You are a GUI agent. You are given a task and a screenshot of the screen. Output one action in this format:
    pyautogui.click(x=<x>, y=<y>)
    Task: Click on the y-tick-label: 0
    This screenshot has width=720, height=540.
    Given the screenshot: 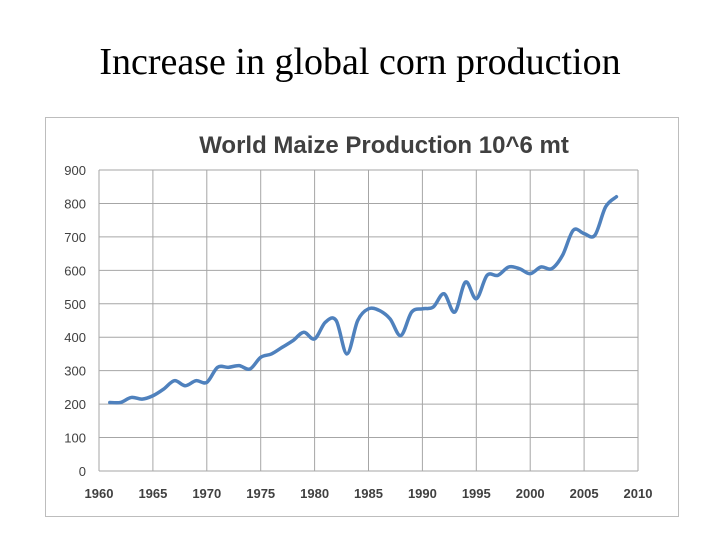 What is the action you would take?
    pyautogui.click(x=82, y=471)
    